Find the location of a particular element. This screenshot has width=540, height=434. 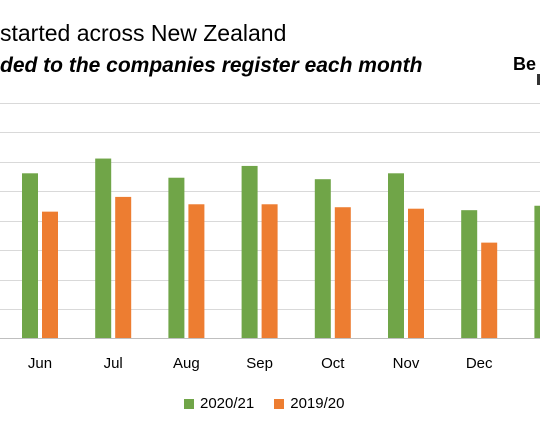

x-tick-label: Jul is located at coordinates (113, 363).